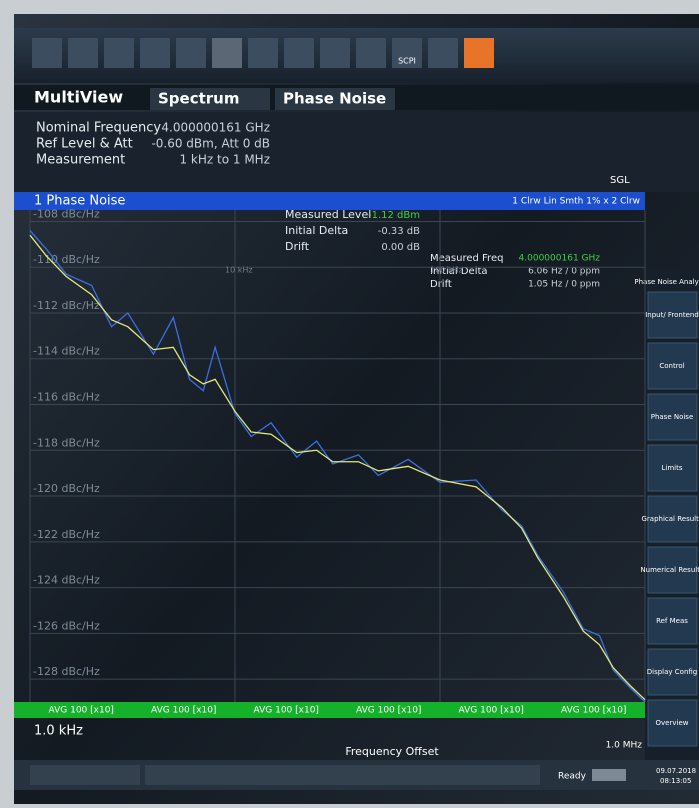 The height and width of the screenshot is (808, 699). I want to click on x-tick-label: 1.0 kHz, so click(58, 731).